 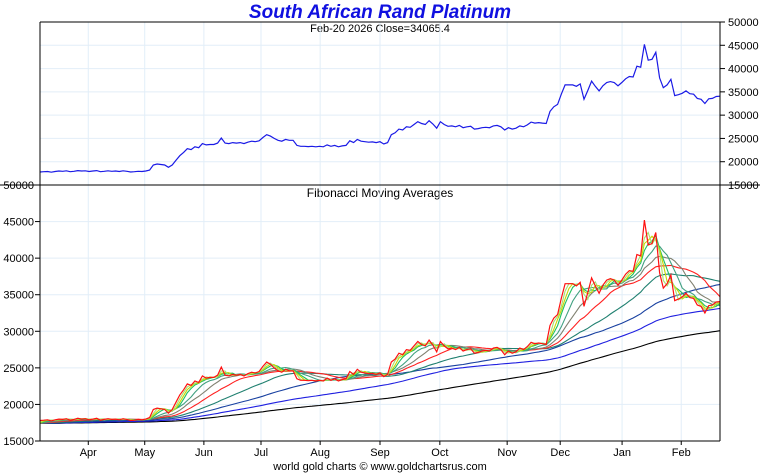 I want to click on x-tick-label: Aug, so click(x=320, y=453).